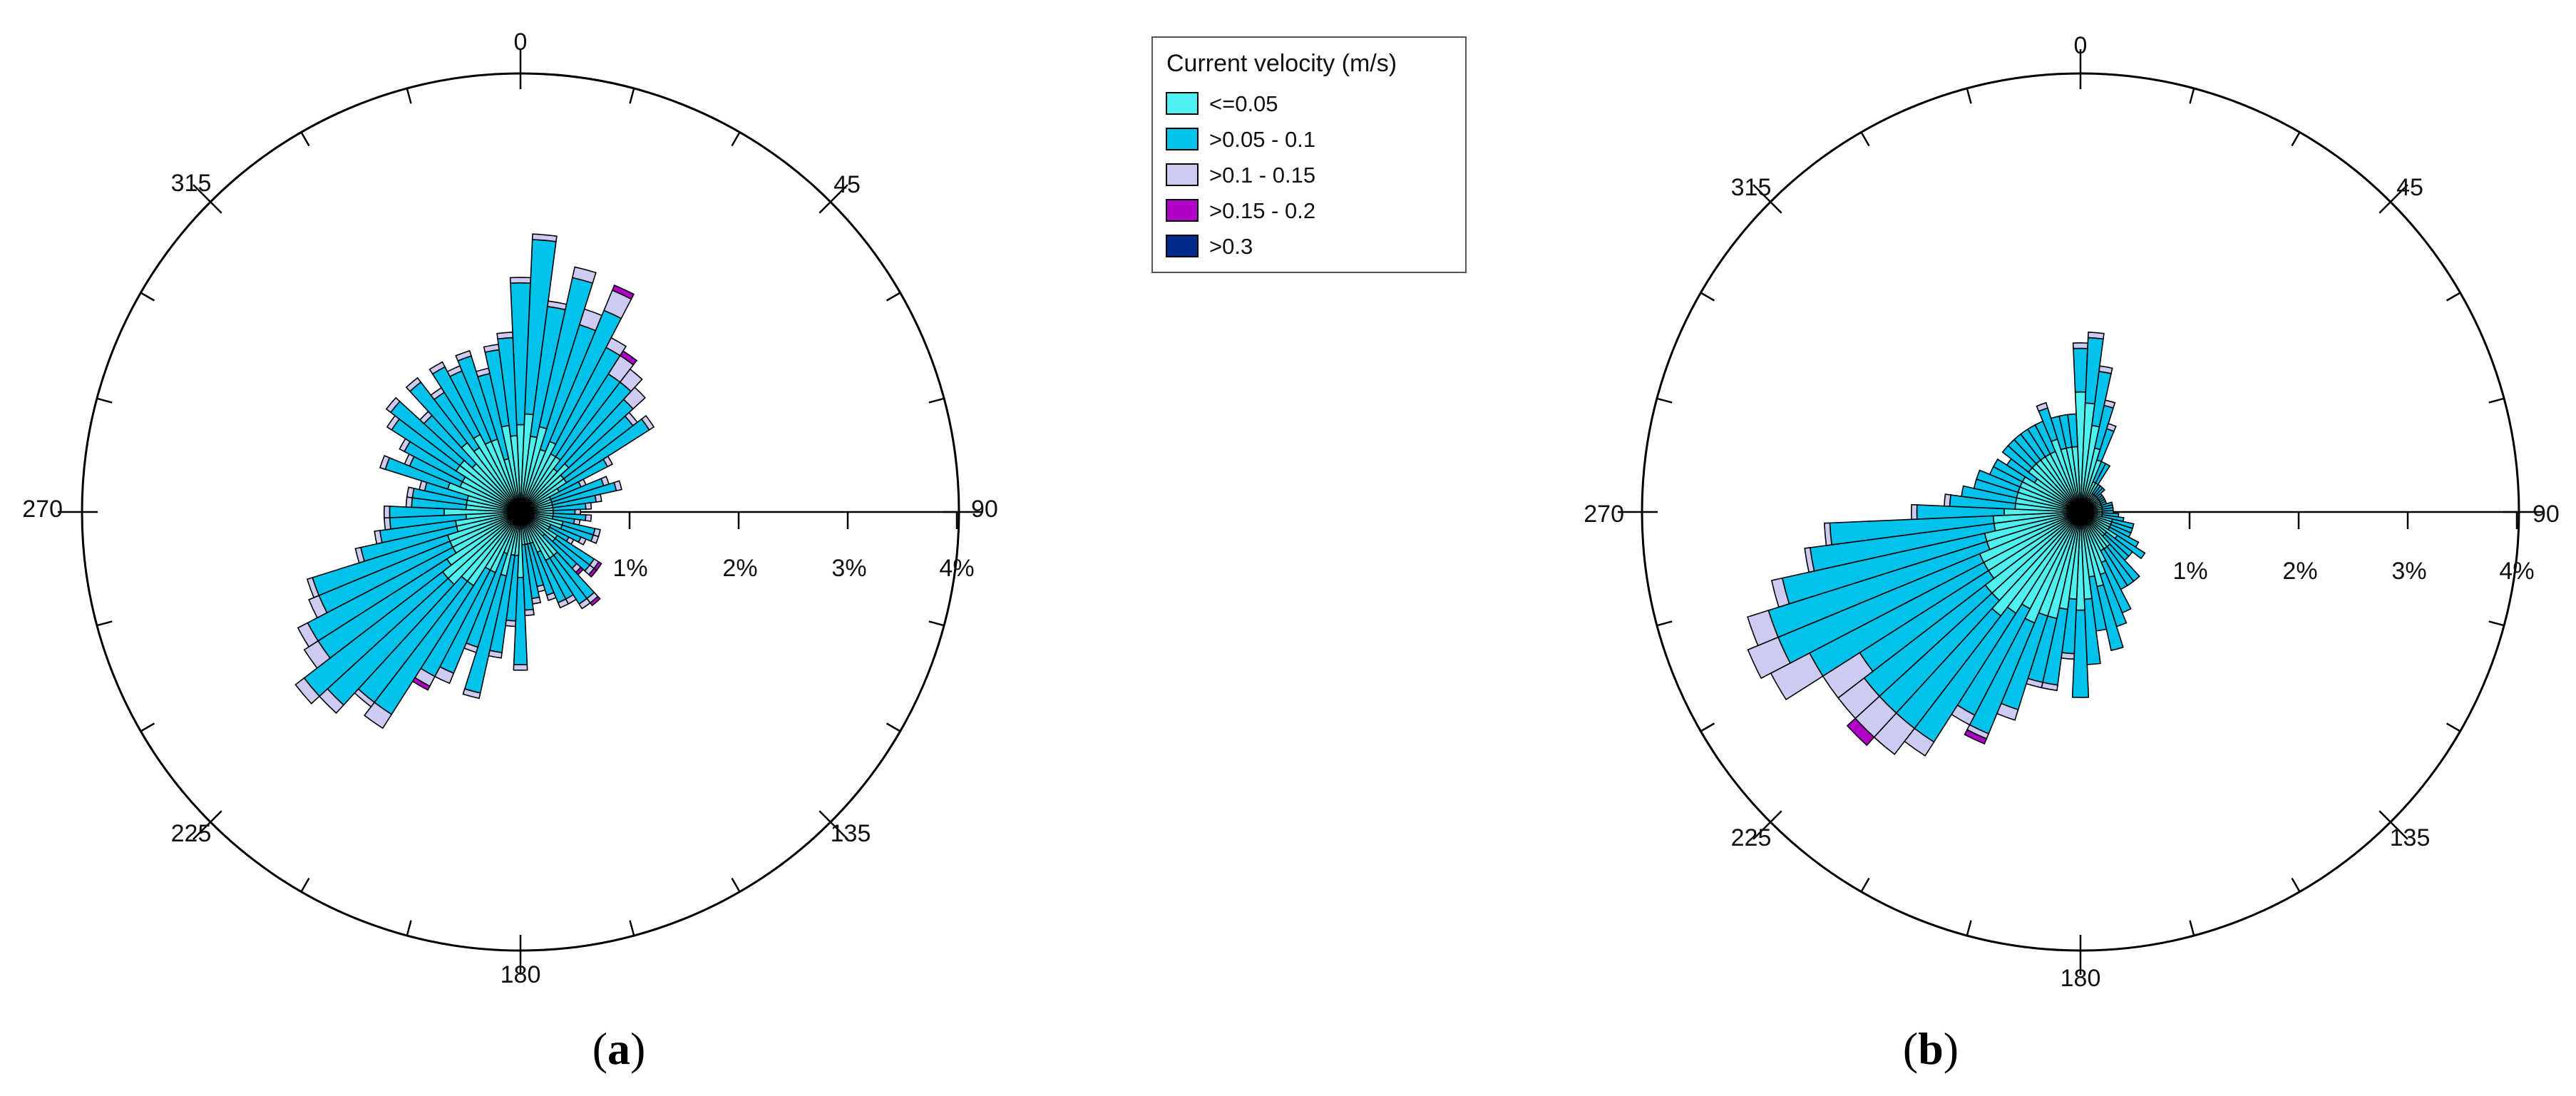 Image resolution: width=2576 pixels, height=1096 pixels. Describe the element at coordinates (2299, 520) in the screenshot. I see `rose-radial-axis` at that location.